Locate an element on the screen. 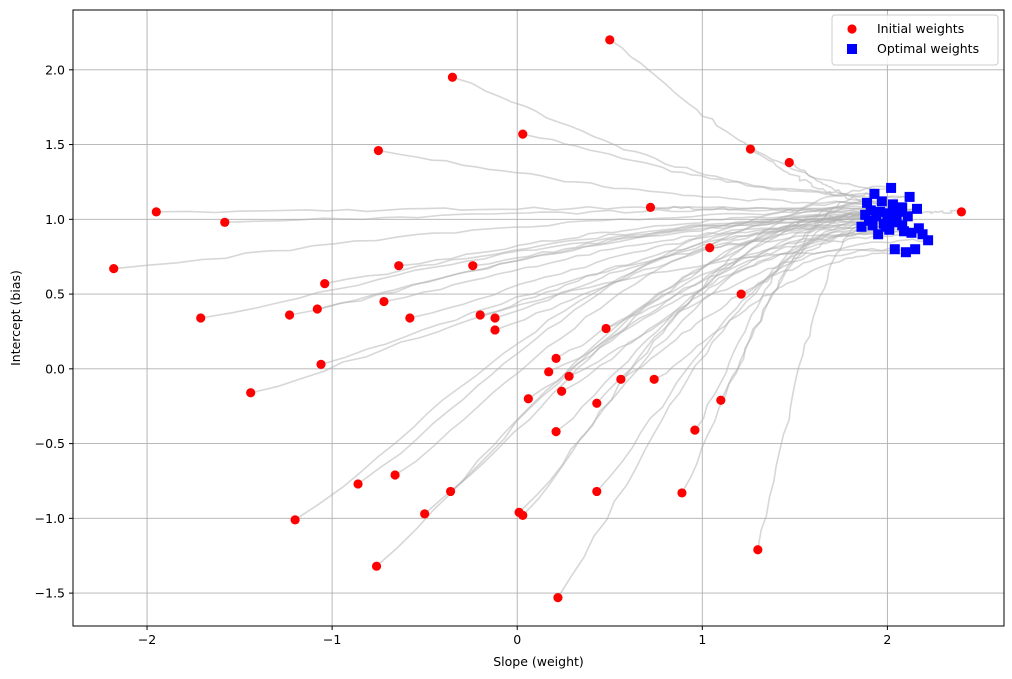  y-tick-label: 0.5 is located at coordinates (55, 294).